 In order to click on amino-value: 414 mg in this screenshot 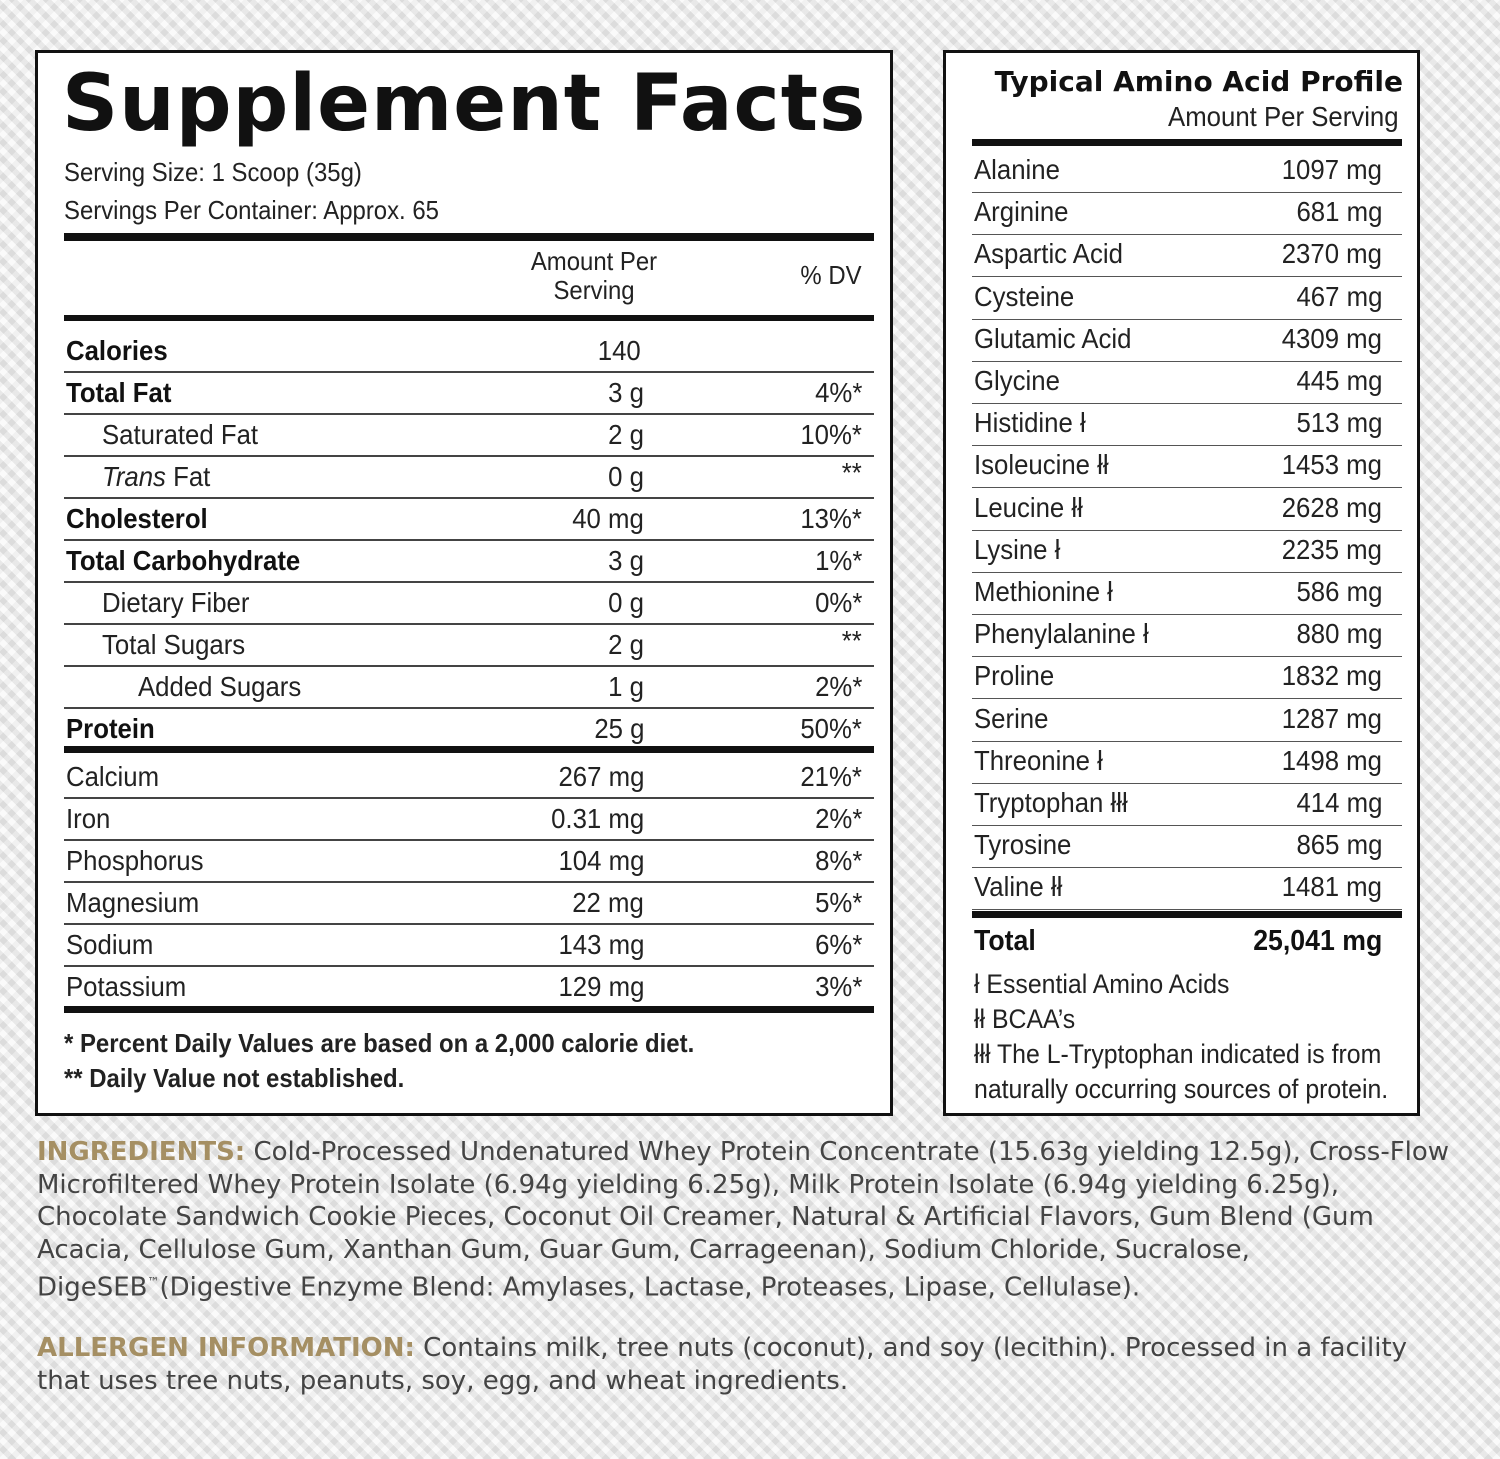, I will do `click(1339, 802)`.